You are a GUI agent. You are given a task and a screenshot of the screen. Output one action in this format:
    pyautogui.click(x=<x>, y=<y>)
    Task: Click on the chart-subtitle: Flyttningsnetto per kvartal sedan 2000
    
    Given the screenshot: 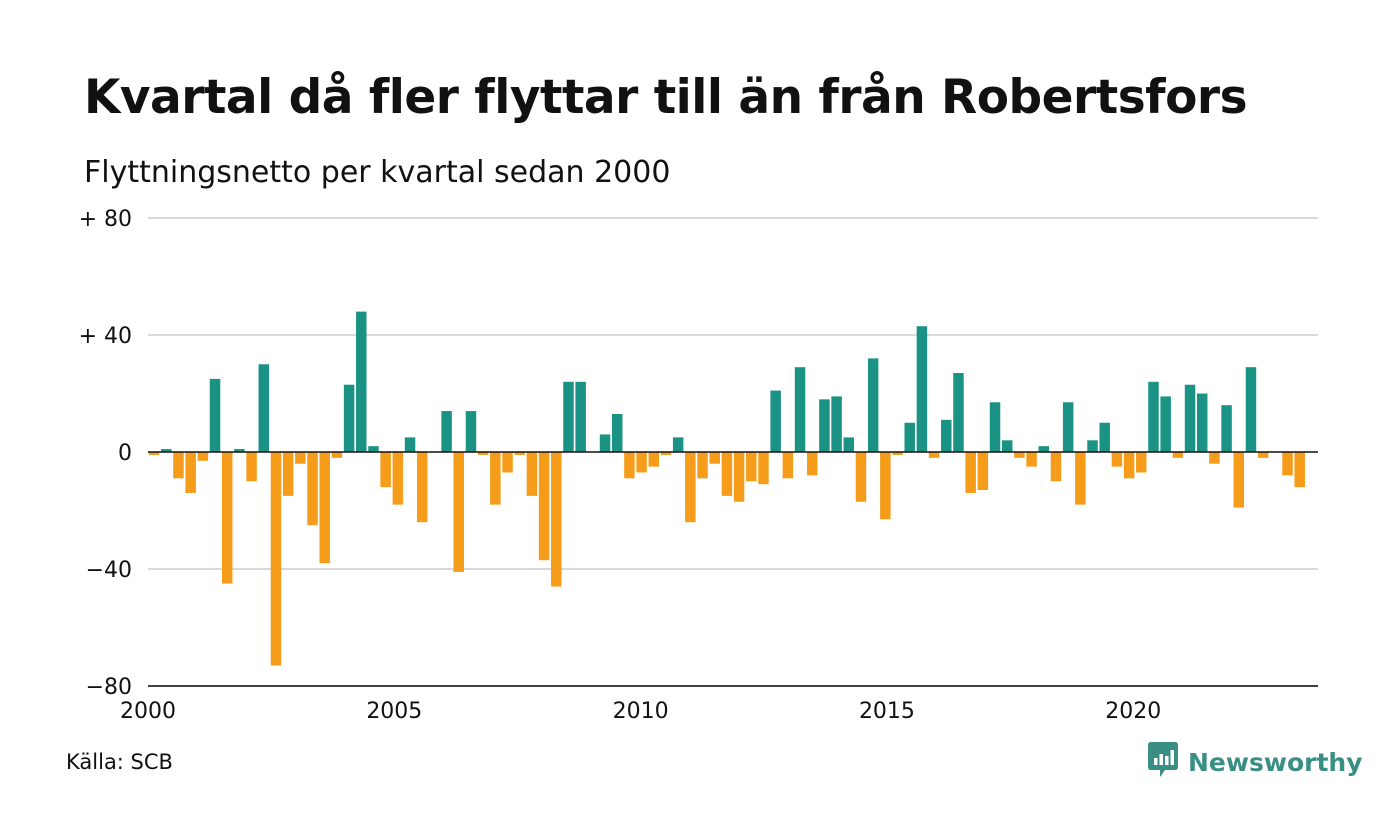 What is the action you would take?
    pyautogui.click(x=377, y=172)
    